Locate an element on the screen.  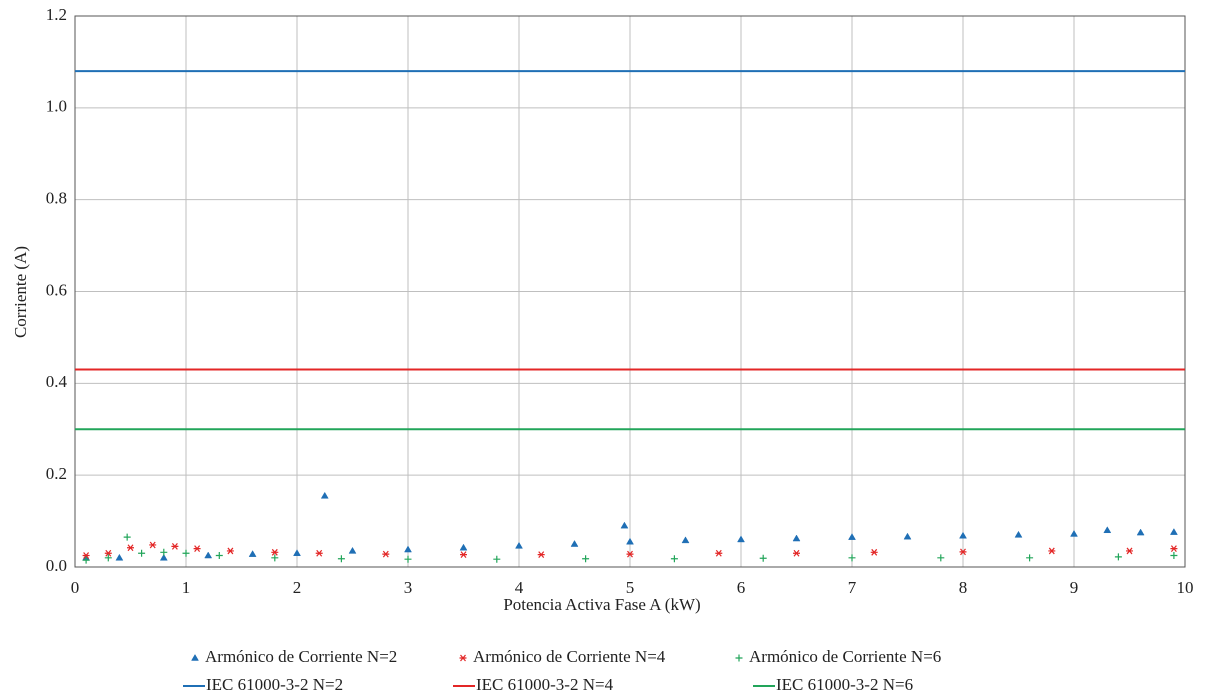
y-tick-label: 0.4 is located at coordinates (57, 381).